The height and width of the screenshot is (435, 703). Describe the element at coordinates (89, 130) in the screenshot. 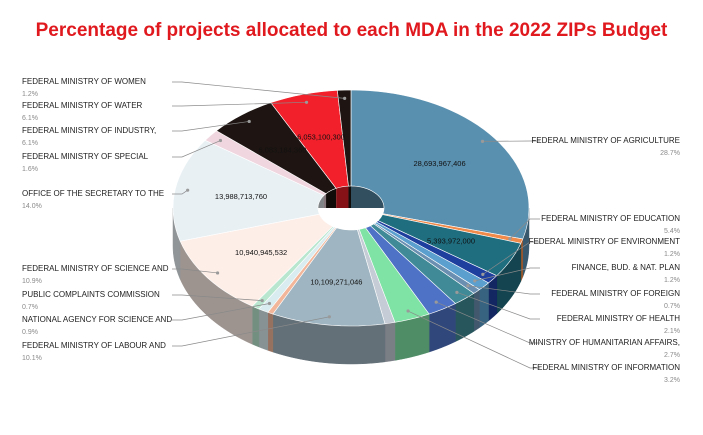

I see `label-name-18: FEDERAL MINISTRY OF INDUSTRY,` at that location.